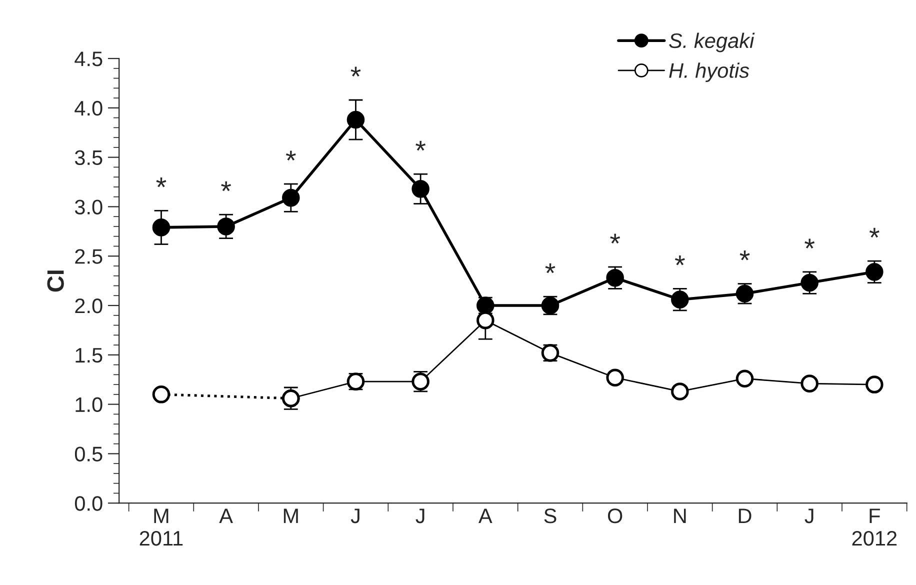 Image resolution: width=916 pixels, height=585 pixels. What do you see at coordinates (615, 516) in the screenshot?
I see `x-tick-label: O` at bounding box center [615, 516].